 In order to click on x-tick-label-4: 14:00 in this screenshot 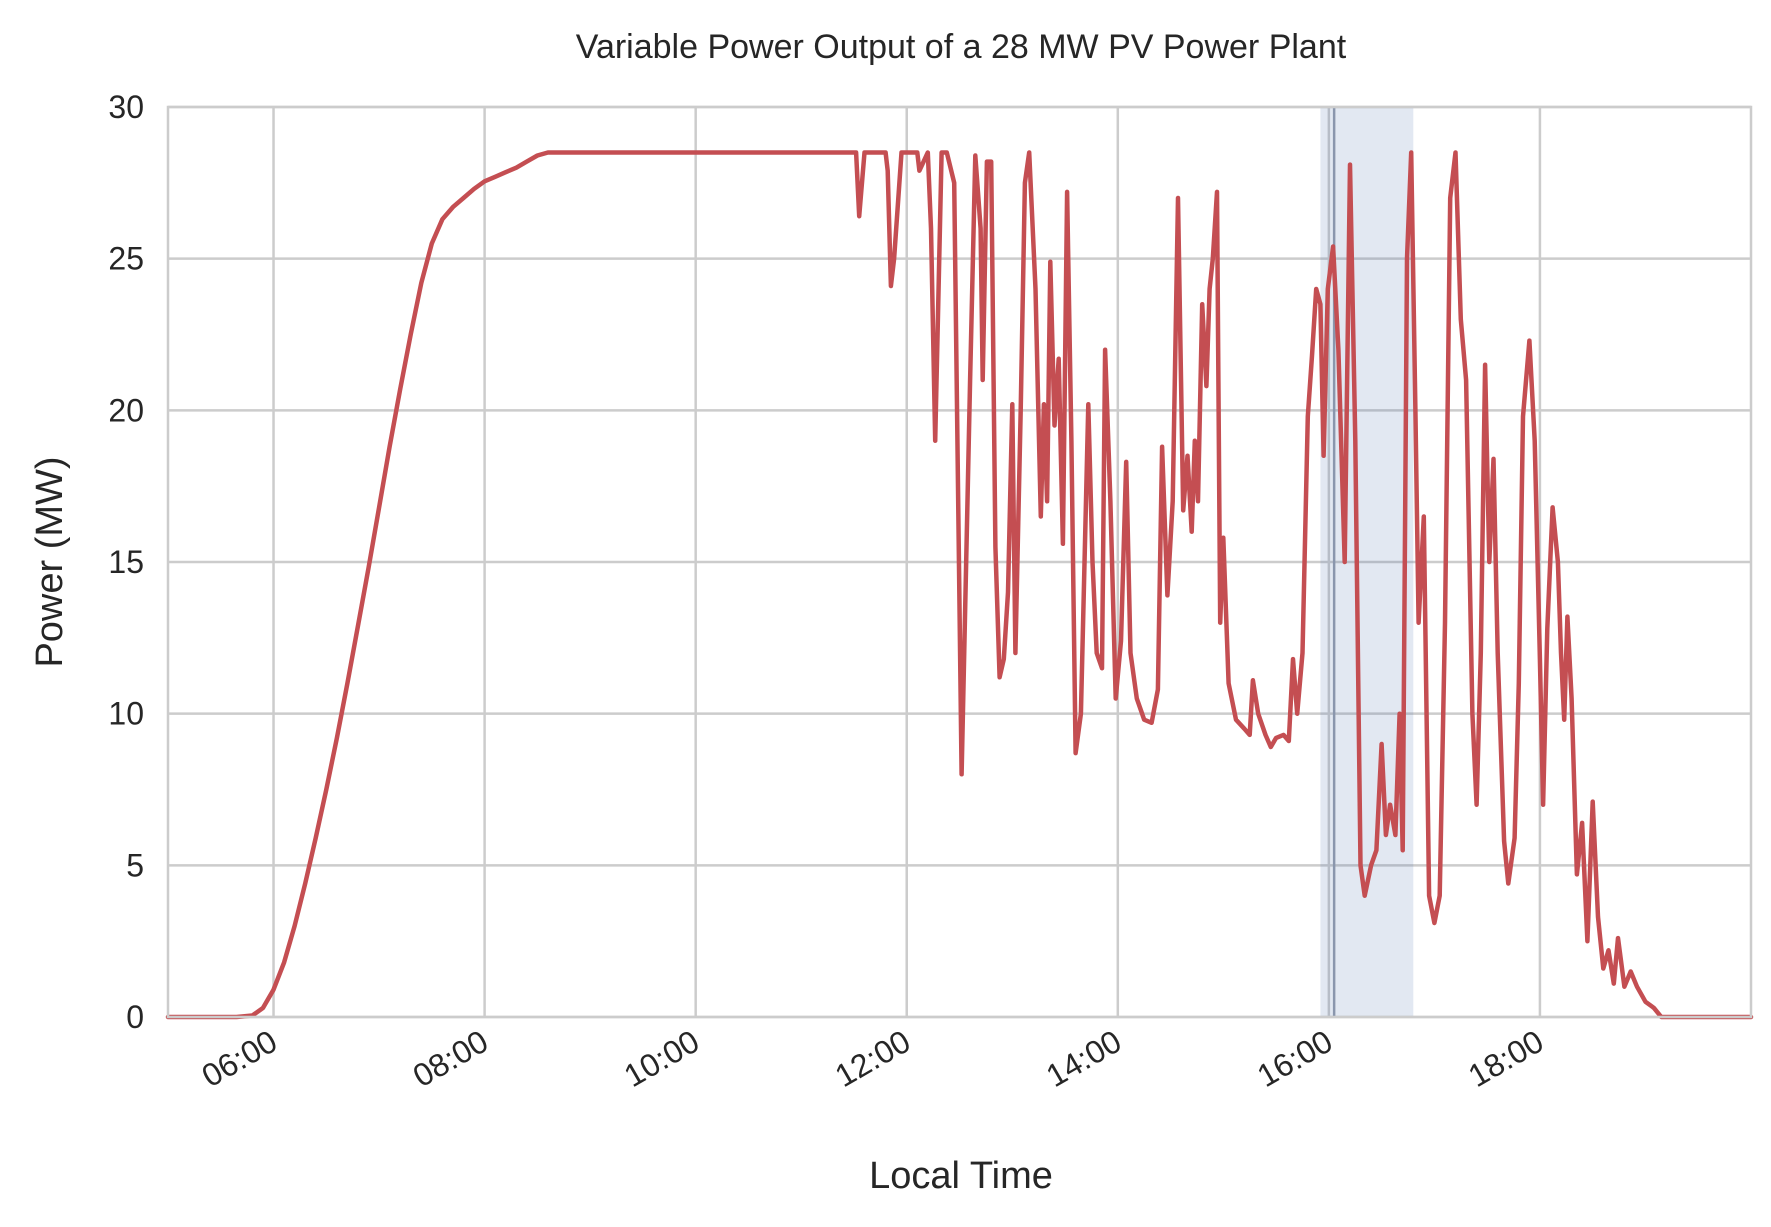, I will do `click(1083, 1058)`.